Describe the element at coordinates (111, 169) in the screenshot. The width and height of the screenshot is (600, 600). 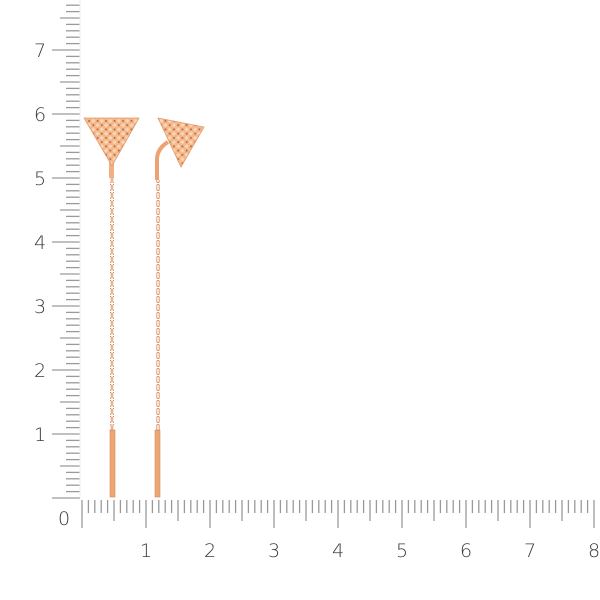
I see `left-earring-connector` at that location.